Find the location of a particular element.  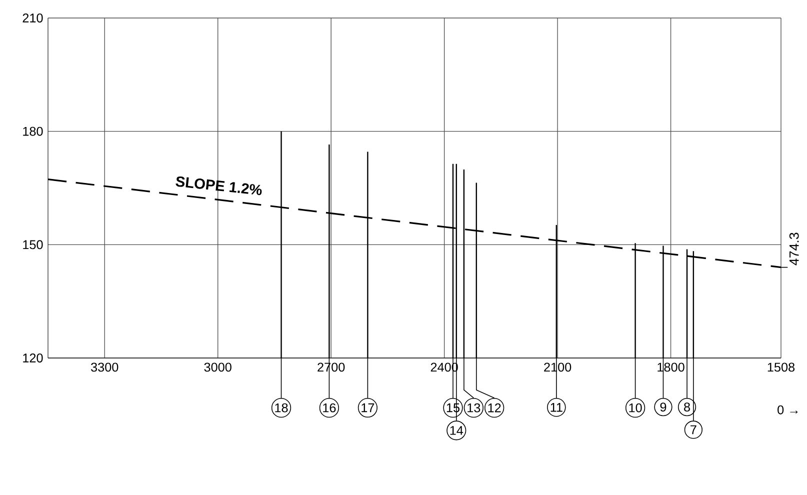

annotation: 9 is located at coordinates (663, 407).